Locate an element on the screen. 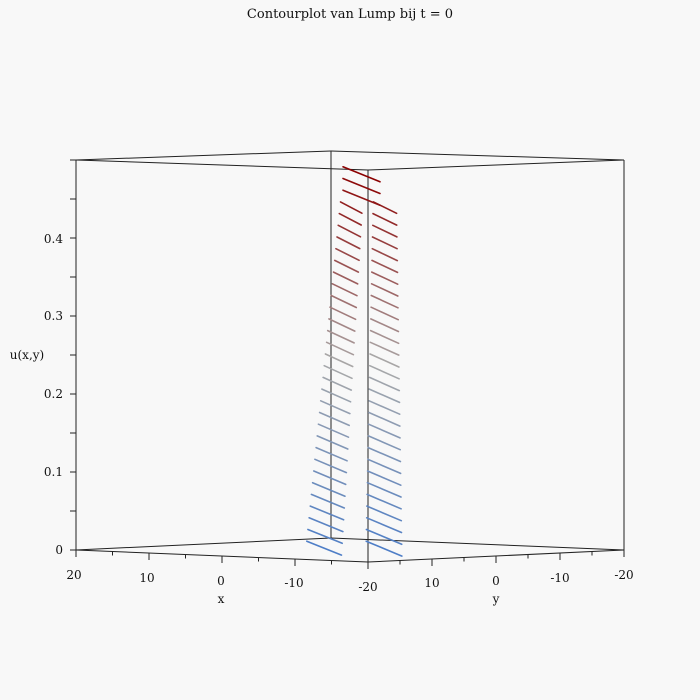  y-tick-label: -10 is located at coordinates (559, 578).